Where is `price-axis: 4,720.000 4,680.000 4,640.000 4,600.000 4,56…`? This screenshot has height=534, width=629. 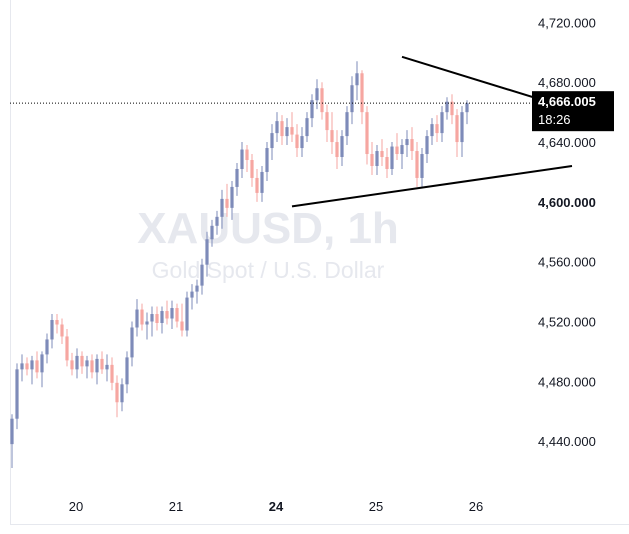
price-axis: 4,720.000 4,680.000 4,640.000 4,600.000 4,56… is located at coordinates (567, 232).